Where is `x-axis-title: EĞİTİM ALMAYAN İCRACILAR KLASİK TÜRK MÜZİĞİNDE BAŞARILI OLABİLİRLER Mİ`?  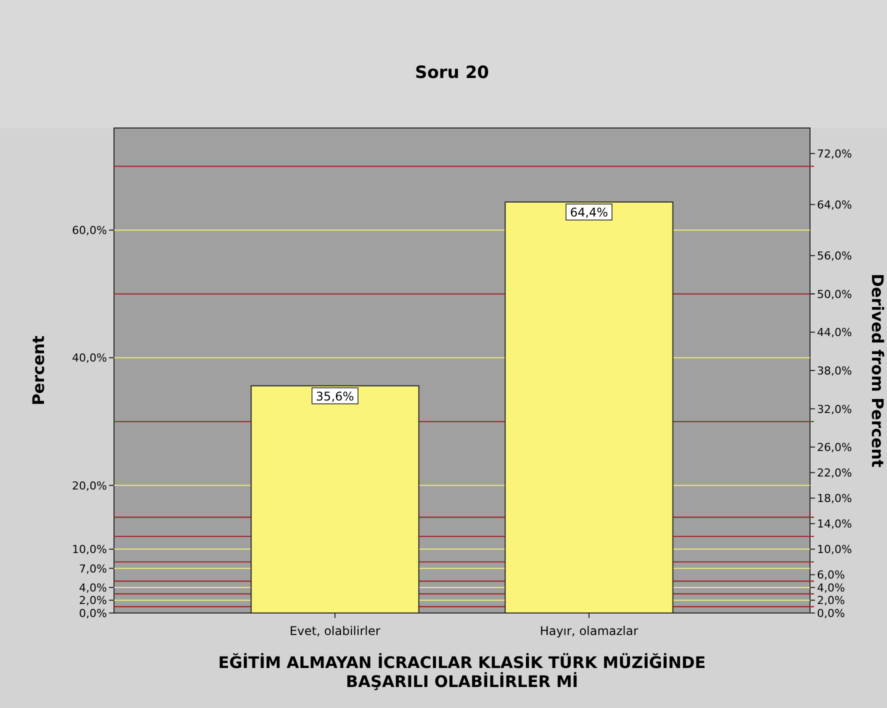
x-axis-title: EĞİTİM ALMAYAN İCRACILAR KLASİK TÜRK MÜZİĞİNDE BAŞARILI OLABİLİRLER Mİ is located at coordinates (462, 672).